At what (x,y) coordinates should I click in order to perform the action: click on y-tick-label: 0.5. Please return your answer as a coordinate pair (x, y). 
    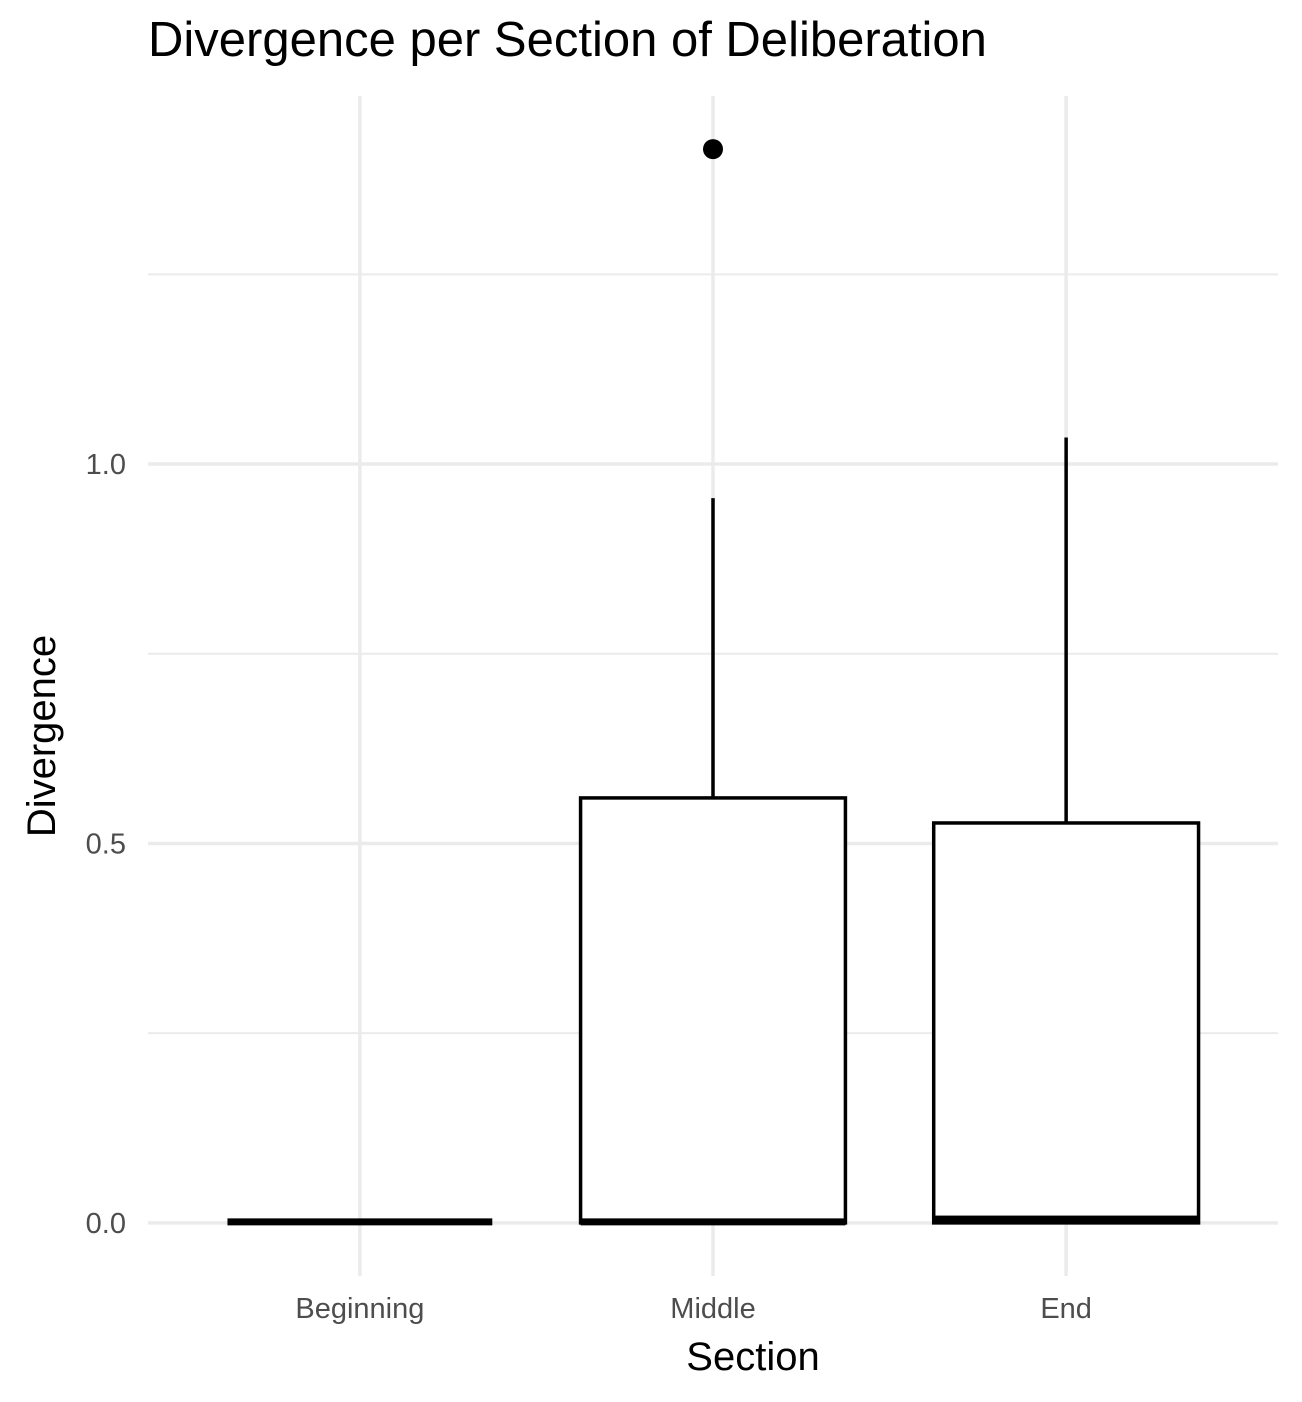
    Looking at the image, I should click on (106, 844).